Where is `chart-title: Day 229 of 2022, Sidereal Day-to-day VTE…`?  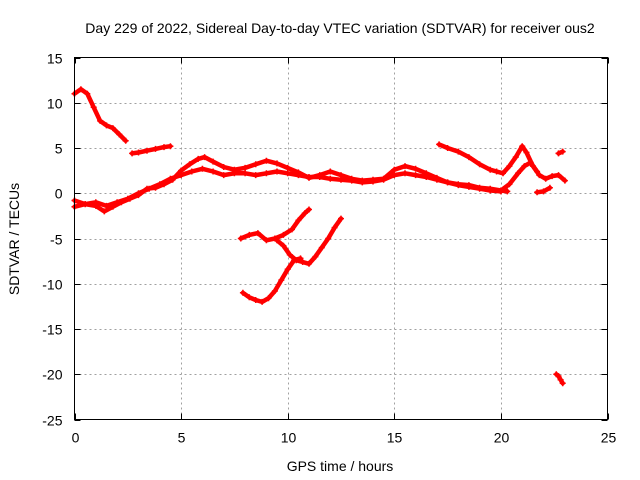 chart-title: Day 229 of 2022, Sidereal Day-to-day VTE… is located at coordinates (340, 28).